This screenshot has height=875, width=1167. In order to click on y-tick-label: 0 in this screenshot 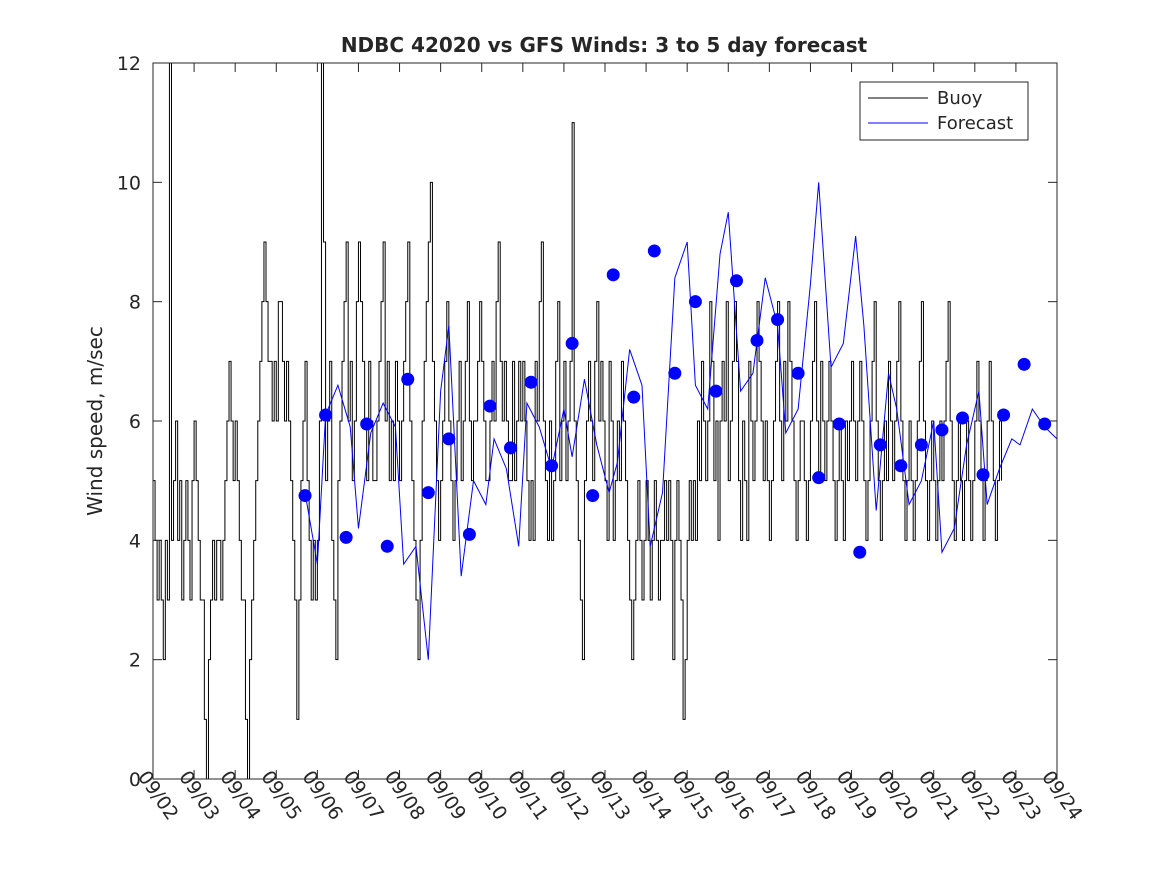, I will do `click(135, 780)`.